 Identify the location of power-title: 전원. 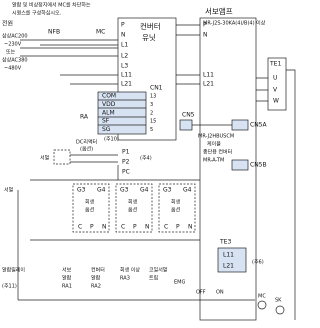
(7, 24).